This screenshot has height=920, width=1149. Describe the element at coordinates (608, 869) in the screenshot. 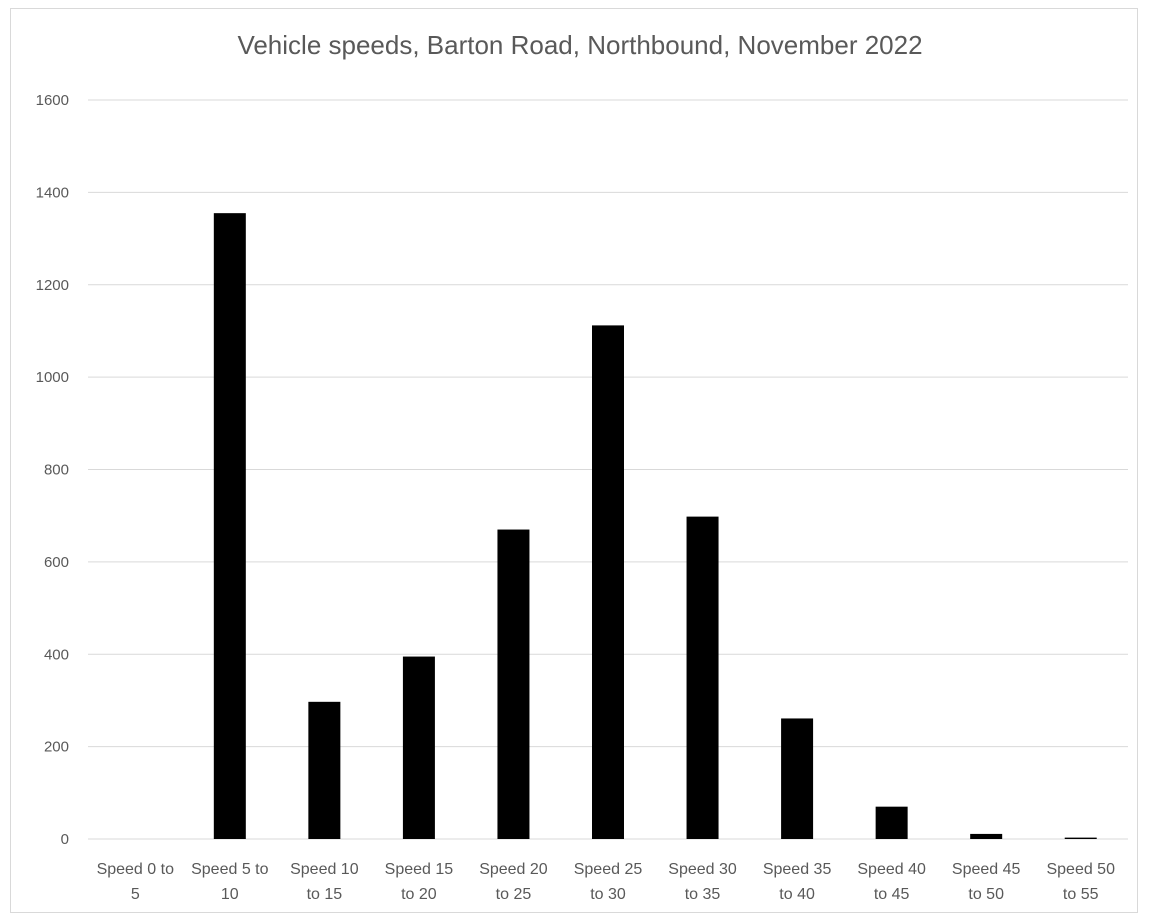

I see `x-tick-label: Speed 25` at that location.